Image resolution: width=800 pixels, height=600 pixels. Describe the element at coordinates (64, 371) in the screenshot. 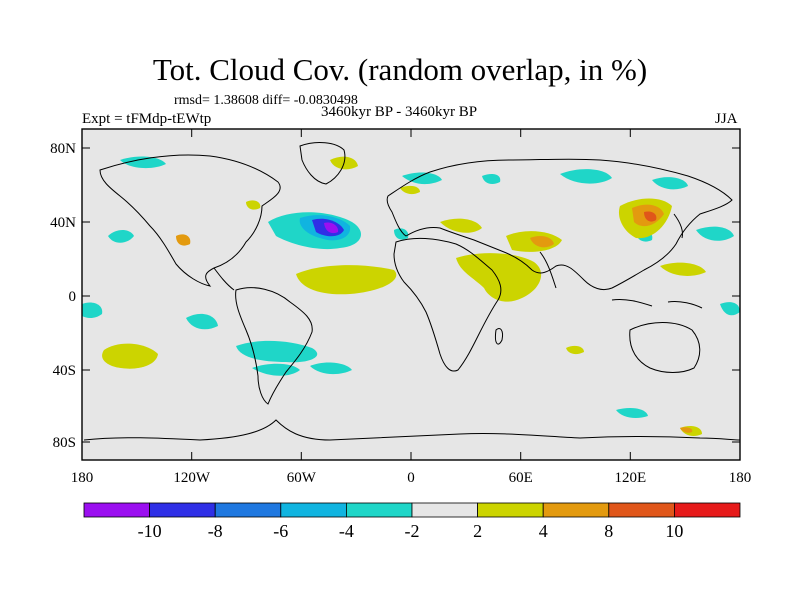

I see `lat-tick-label: 40S` at that location.